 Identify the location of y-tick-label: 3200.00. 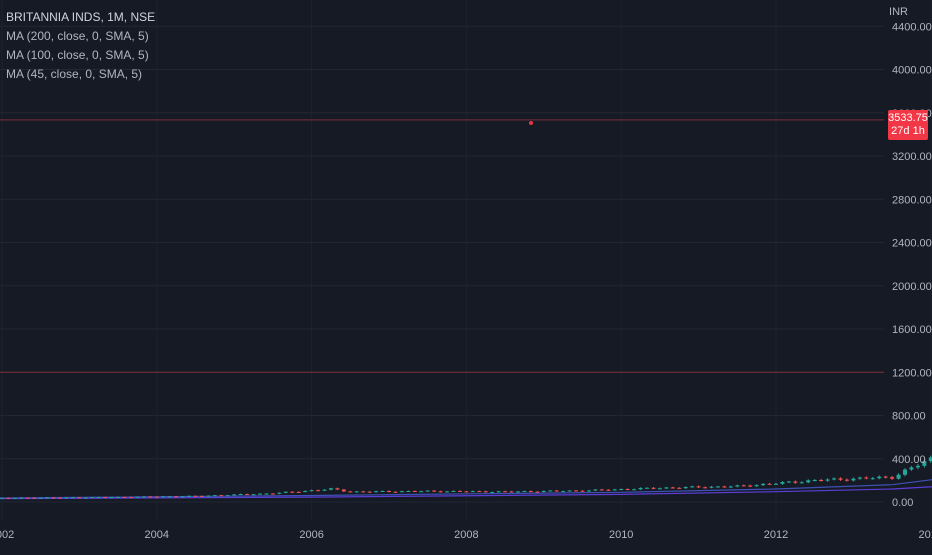
(912, 157).